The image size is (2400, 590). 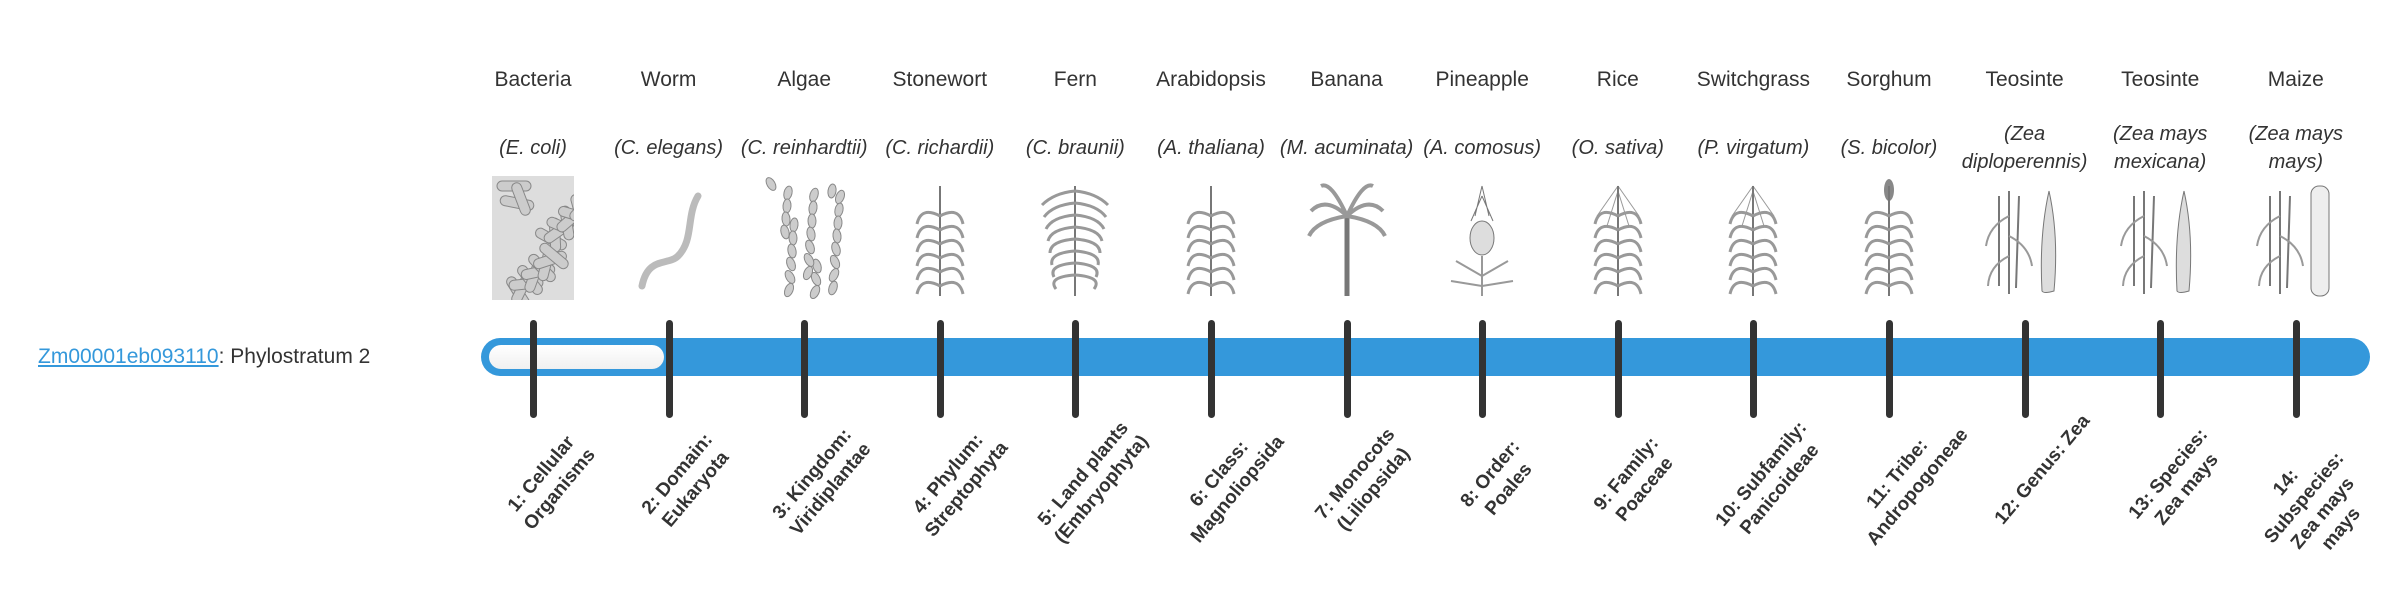 I want to click on organism-scientific-name-box: (C. reinhardtii), so click(x=804, y=148).